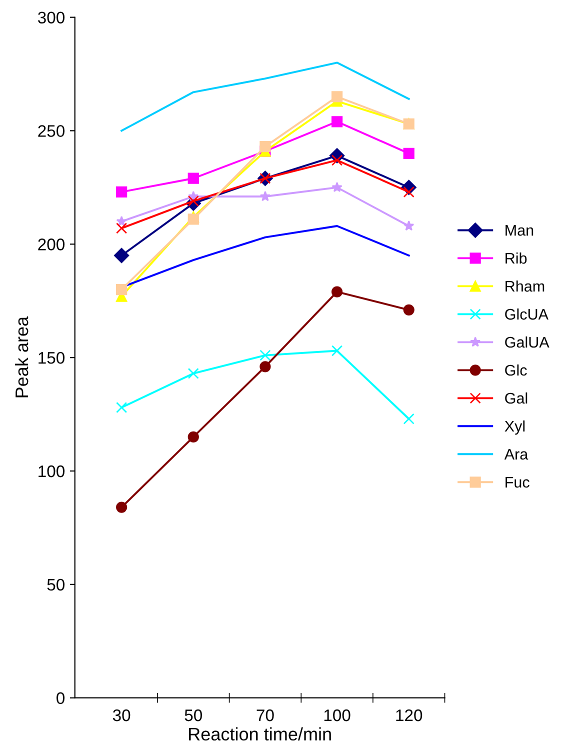 Image resolution: width=563 pixels, height=752 pixels. I want to click on x-tick-label: 50, so click(193, 715).